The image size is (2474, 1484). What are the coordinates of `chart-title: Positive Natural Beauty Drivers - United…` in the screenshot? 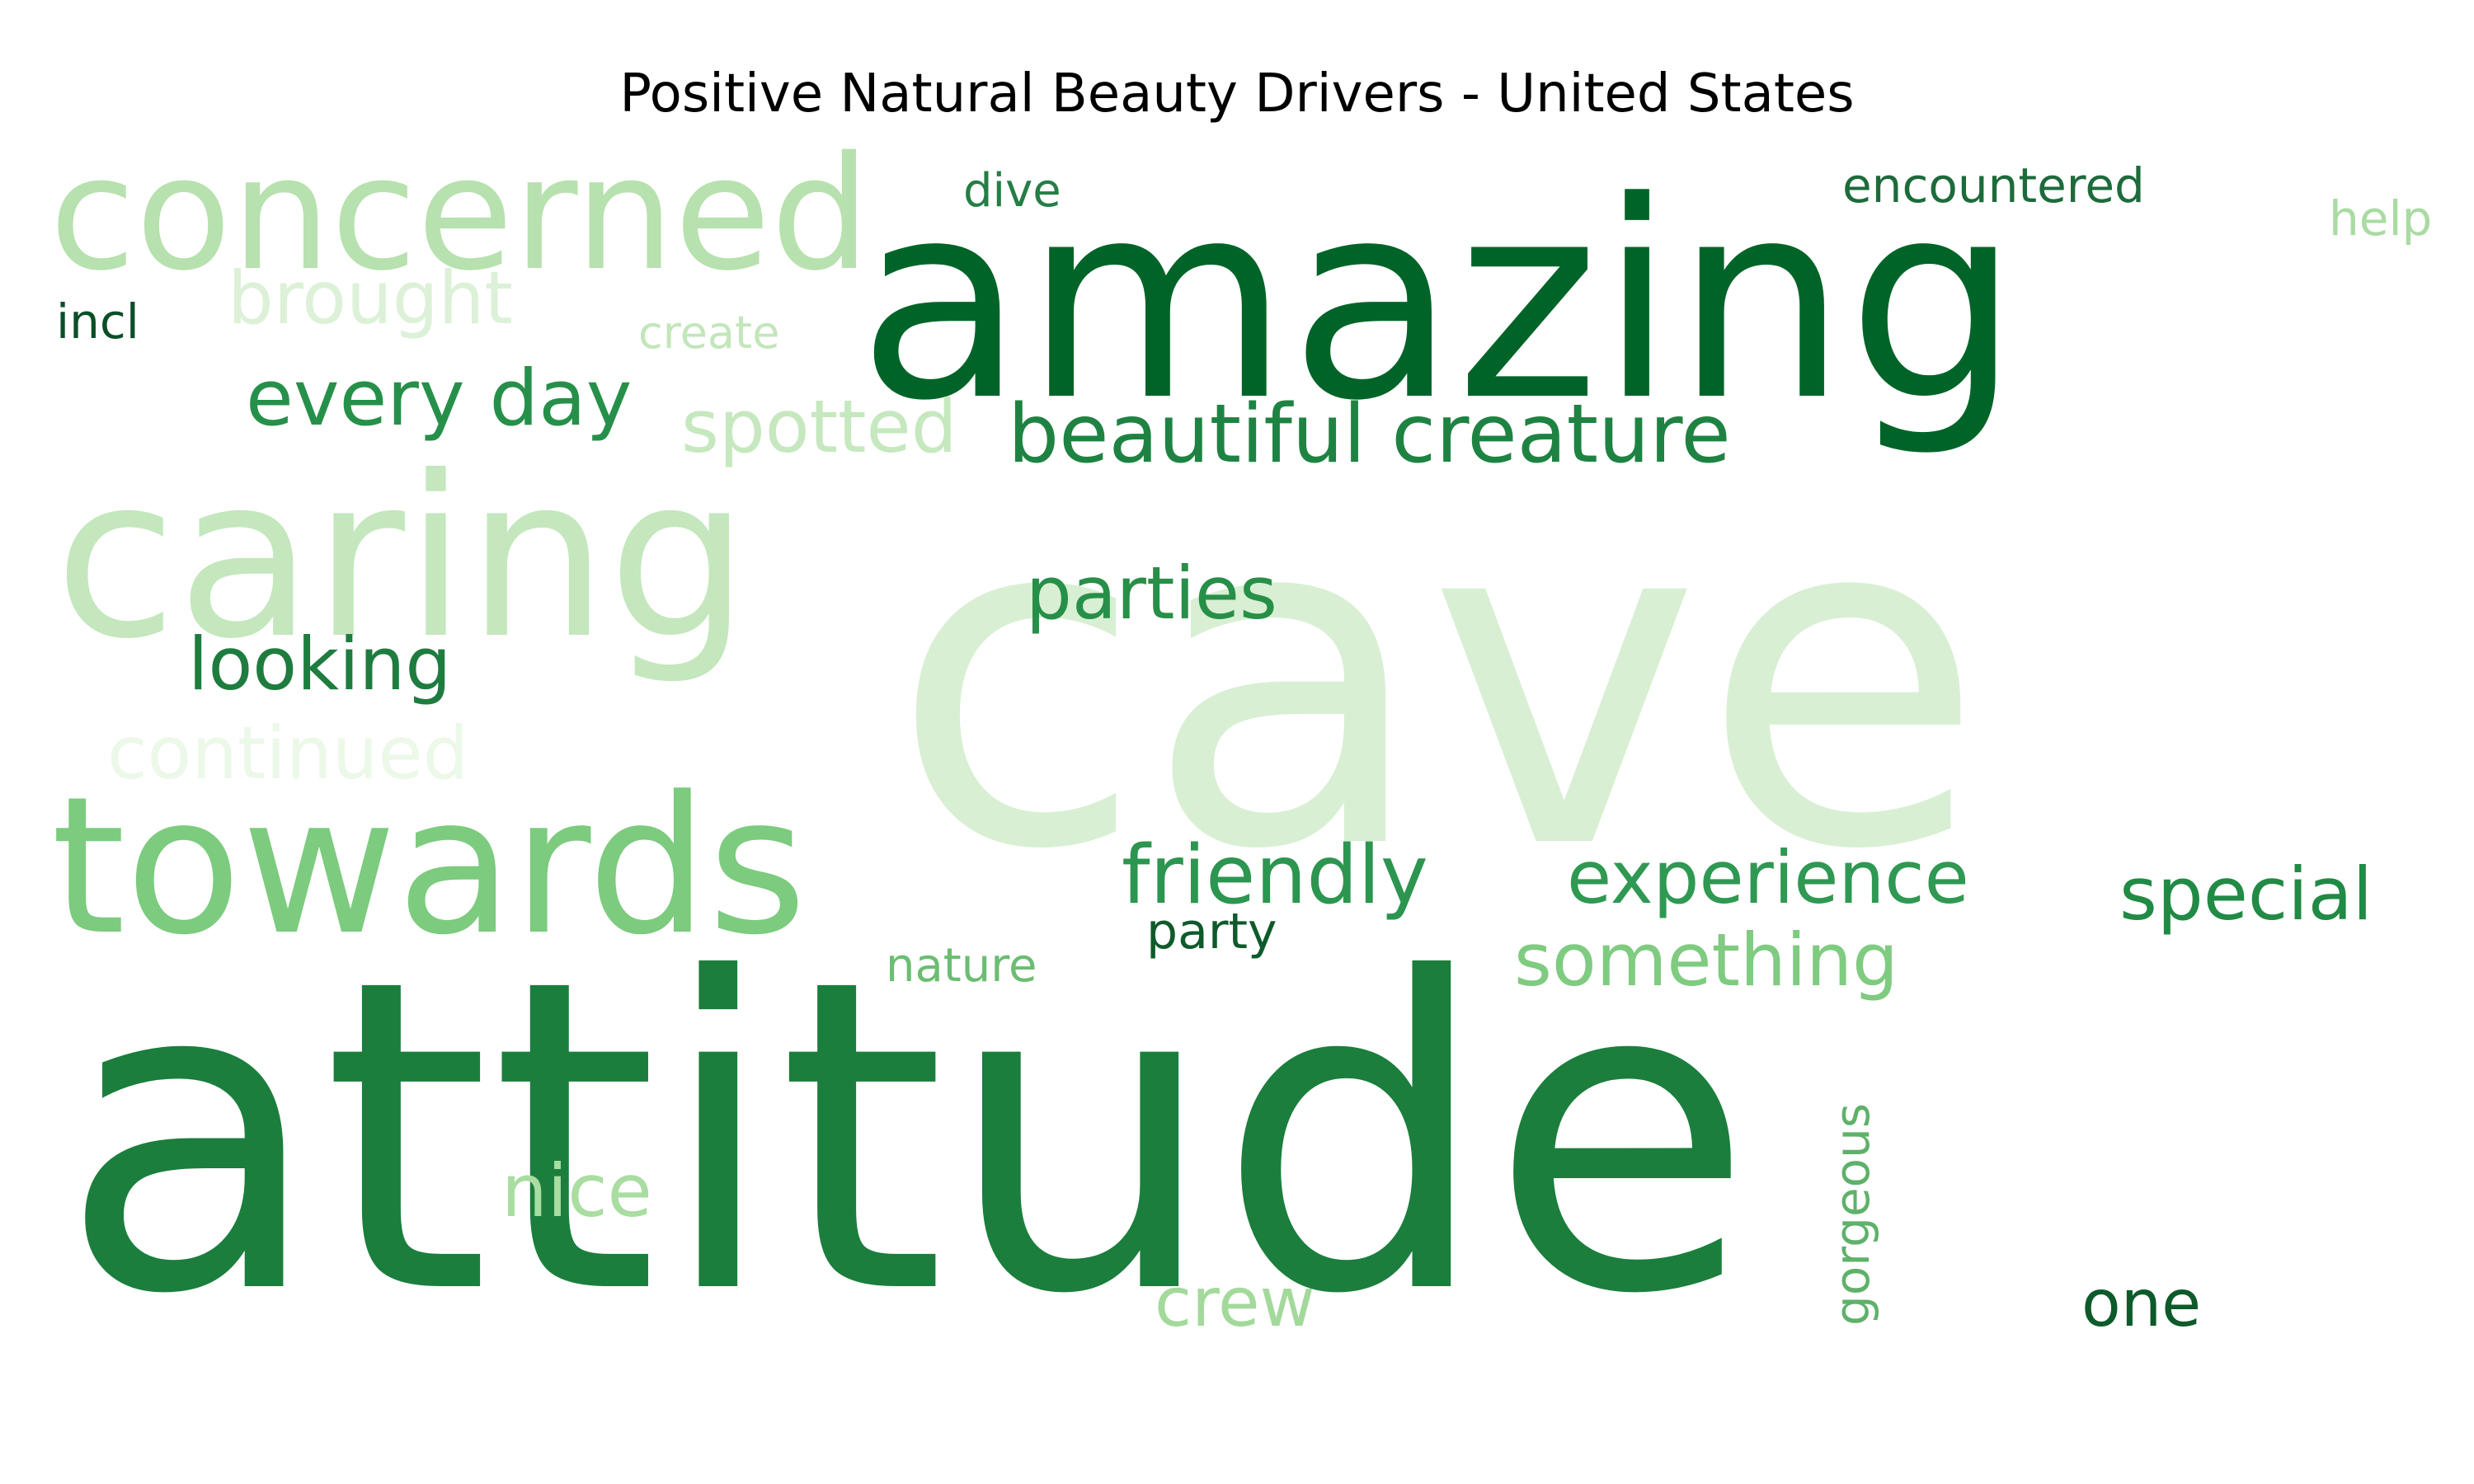 It's located at (1237, 93).